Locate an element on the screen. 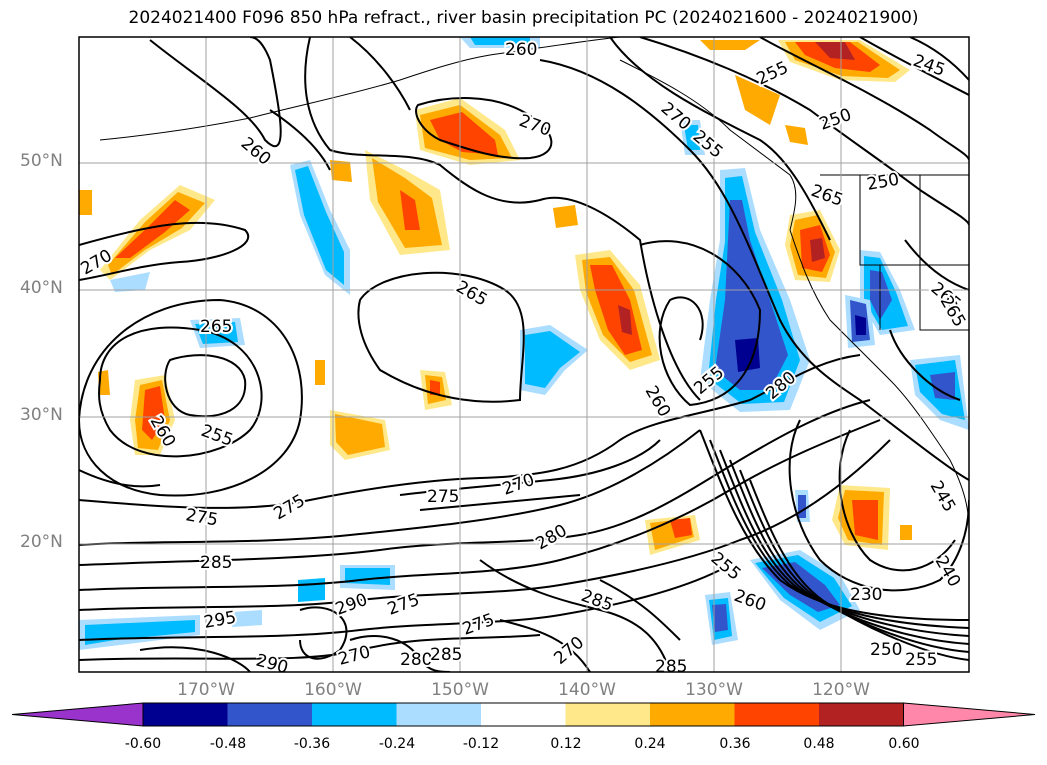 The height and width of the screenshot is (765, 1047). contour-label: 295 is located at coordinates (219, 620).